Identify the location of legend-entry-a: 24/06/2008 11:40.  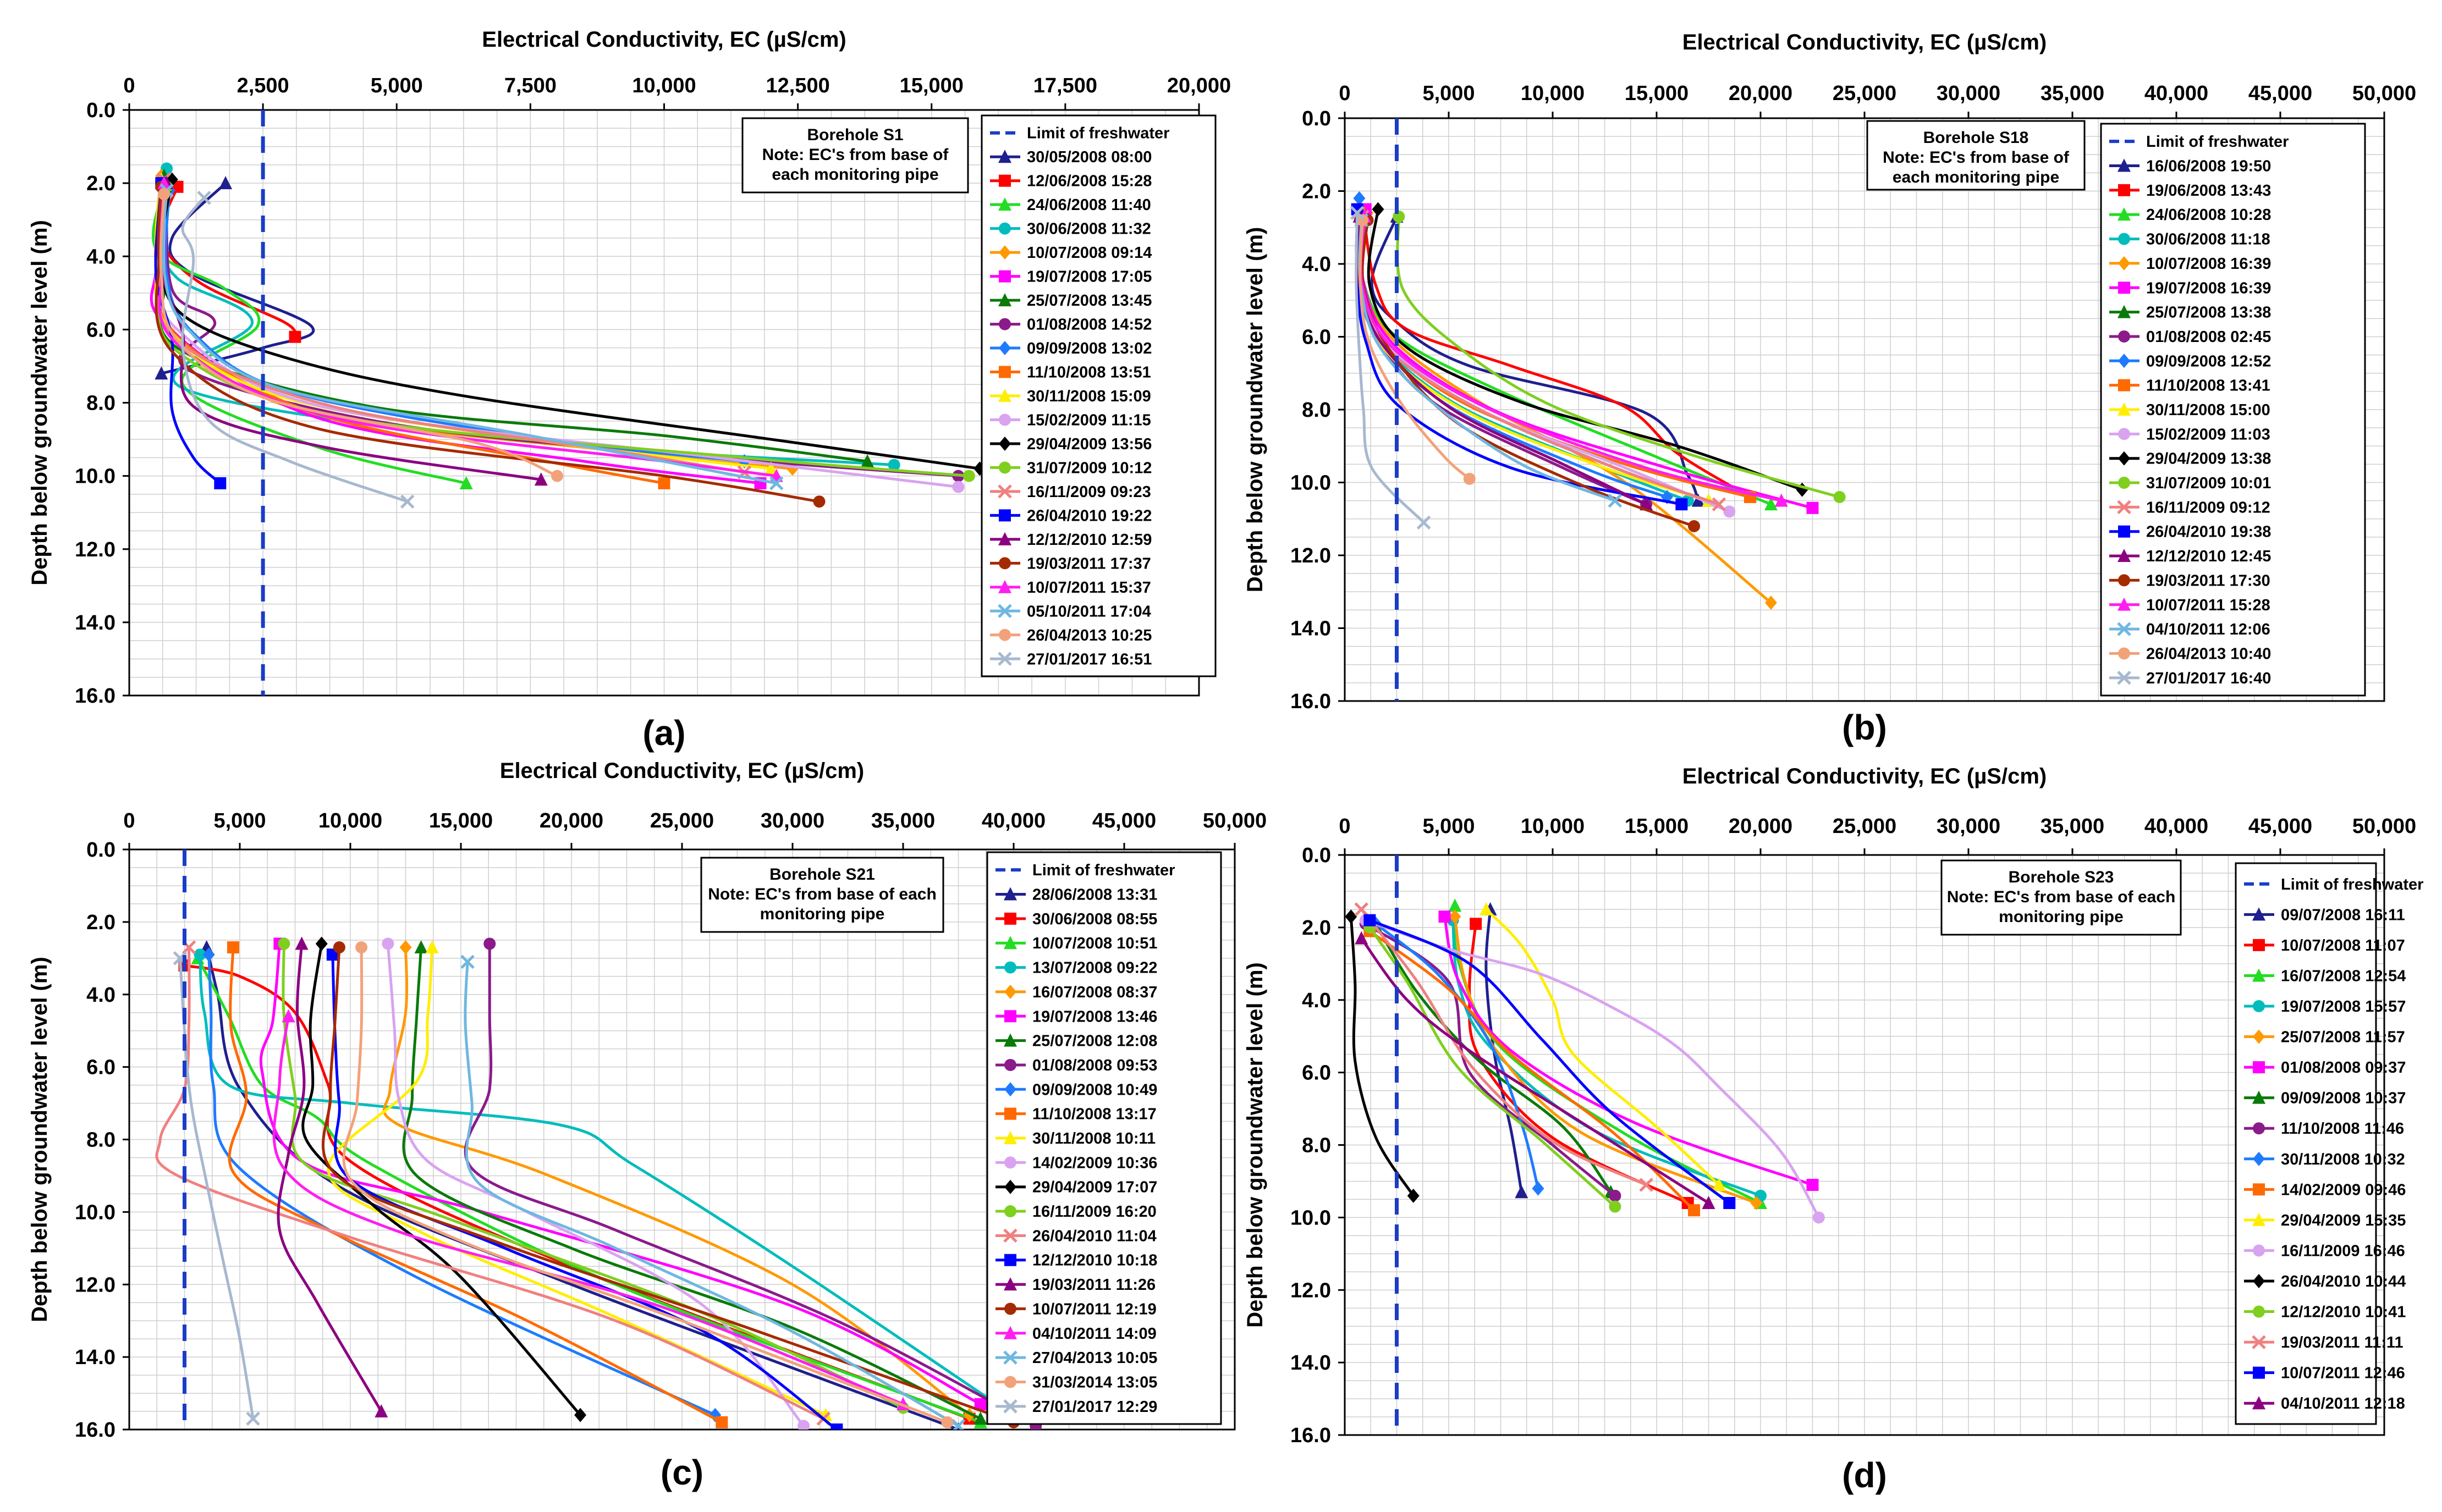
(1089, 205).